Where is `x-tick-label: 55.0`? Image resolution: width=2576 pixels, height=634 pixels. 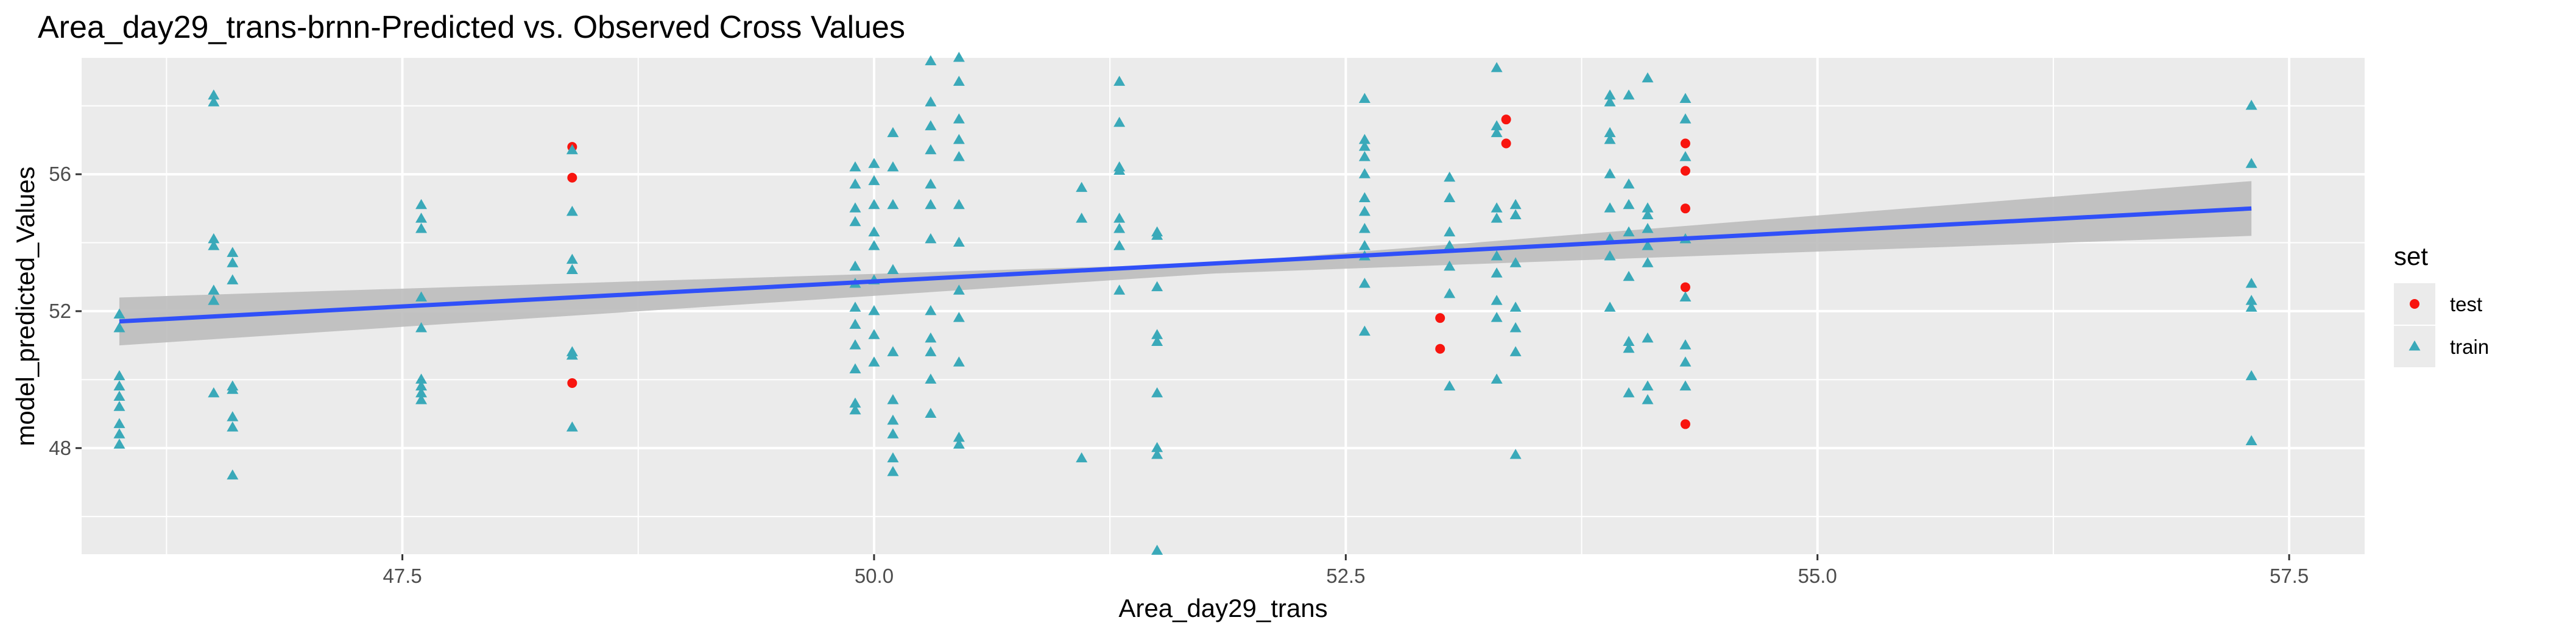 x-tick-label: 55.0 is located at coordinates (1817, 576).